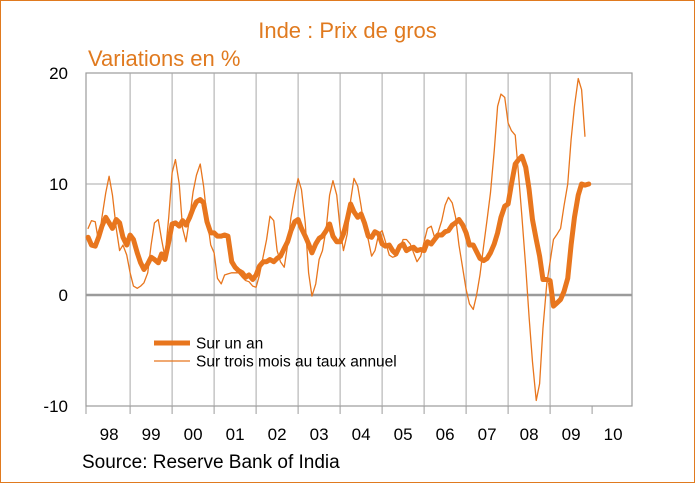  Describe the element at coordinates (296, 362) in the screenshot. I see `legend-label: Sur trois mois au taux annuel` at that location.